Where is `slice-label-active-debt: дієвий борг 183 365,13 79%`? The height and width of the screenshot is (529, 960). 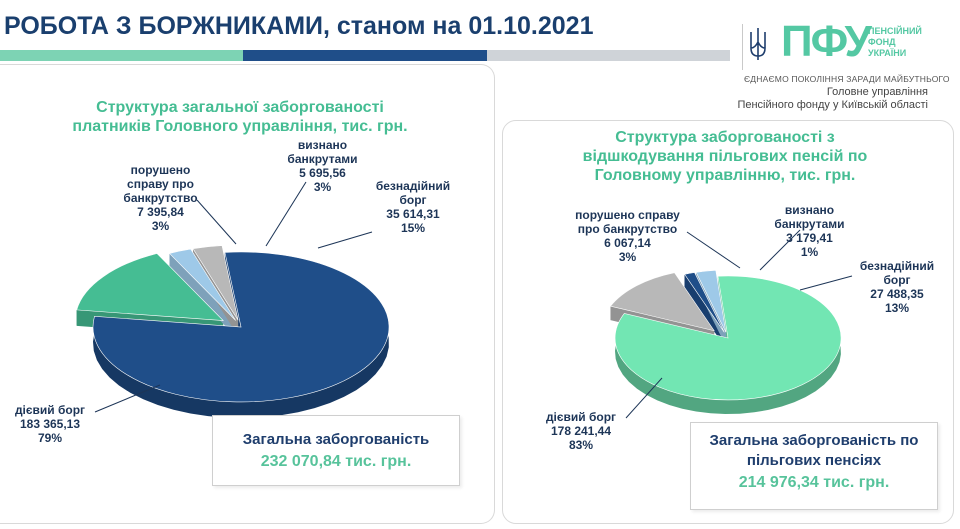 slice-label-active-debt: дієвий борг 183 365,13 79% is located at coordinates (50, 424).